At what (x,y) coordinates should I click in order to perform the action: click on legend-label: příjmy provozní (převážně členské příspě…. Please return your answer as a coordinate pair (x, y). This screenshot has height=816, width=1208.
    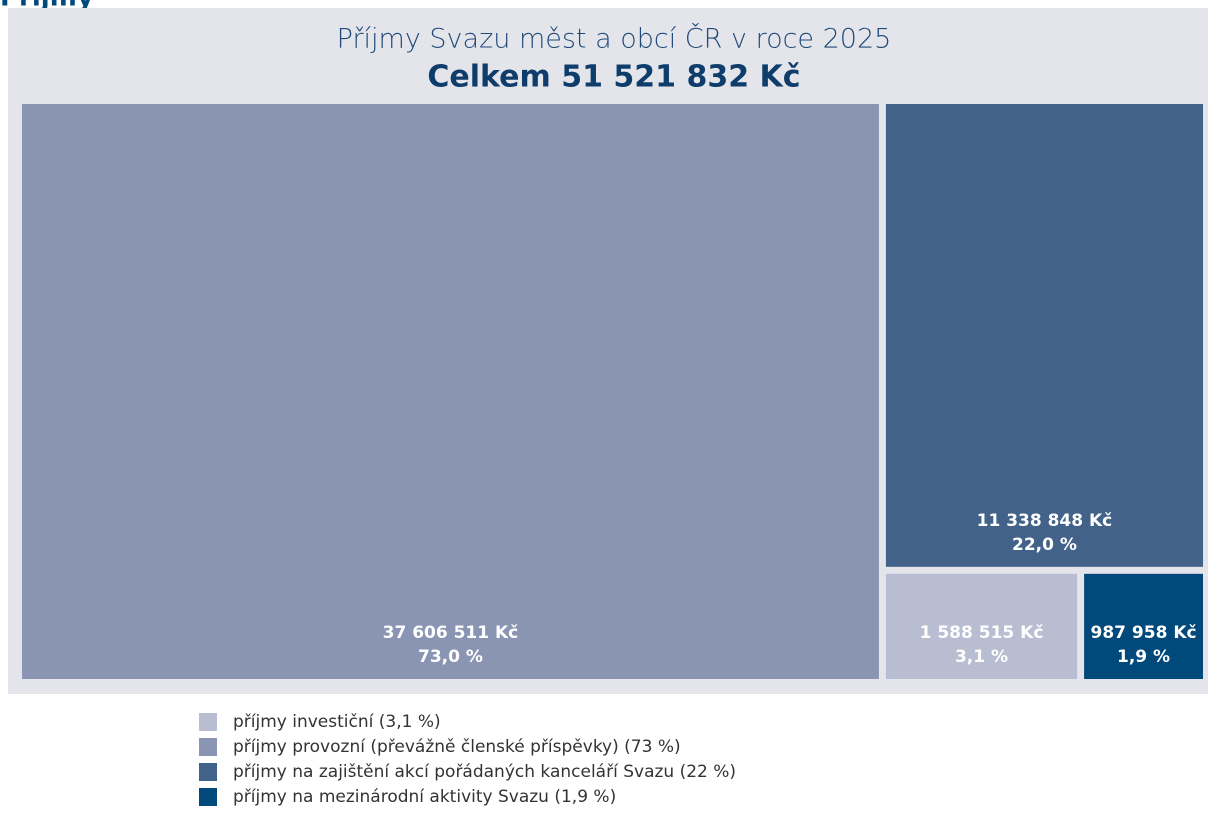
    Looking at the image, I should click on (457, 747).